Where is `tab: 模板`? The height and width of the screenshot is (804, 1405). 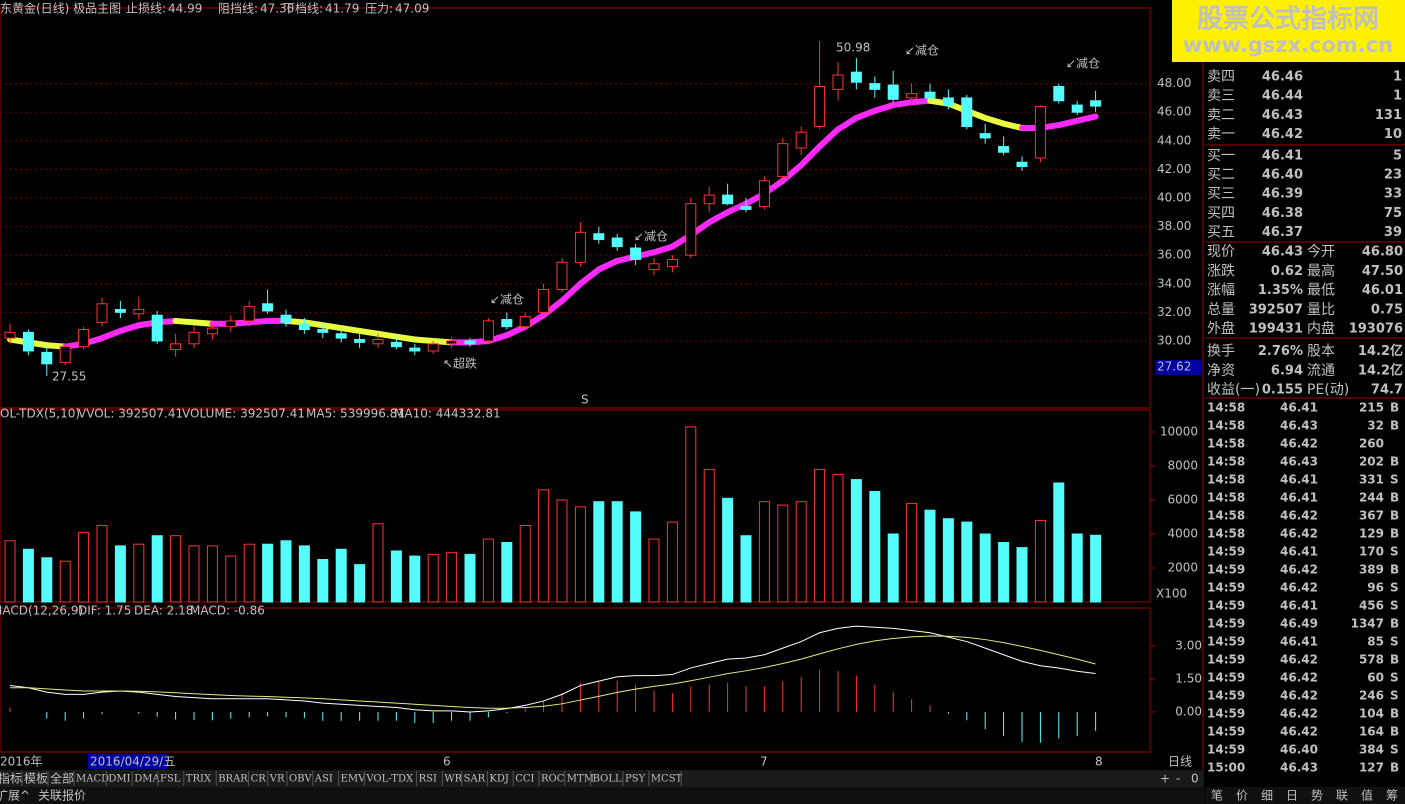
tab: 模板 is located at coordinates (36, 779).